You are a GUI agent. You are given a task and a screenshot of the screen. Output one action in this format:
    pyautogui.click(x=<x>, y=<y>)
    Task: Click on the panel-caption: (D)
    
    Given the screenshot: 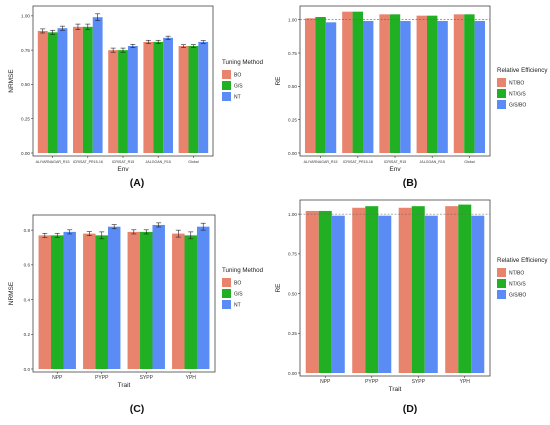 What is the action you would take?
    pyautogui.click(x=410, y=409)
    